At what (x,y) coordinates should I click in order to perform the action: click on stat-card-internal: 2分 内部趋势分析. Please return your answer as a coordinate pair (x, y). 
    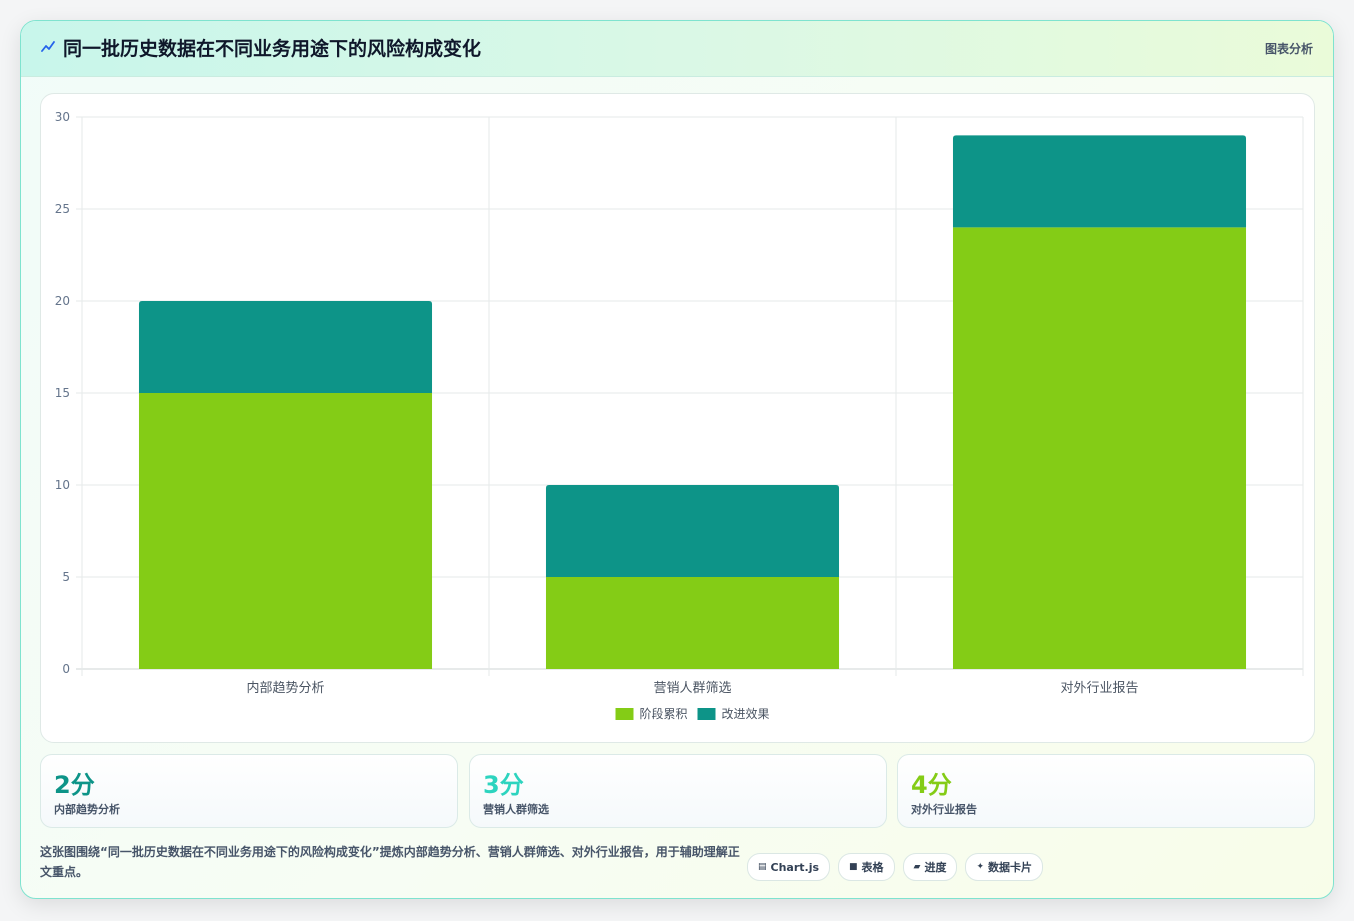
    Looking at the image, I should click on (249, 791).